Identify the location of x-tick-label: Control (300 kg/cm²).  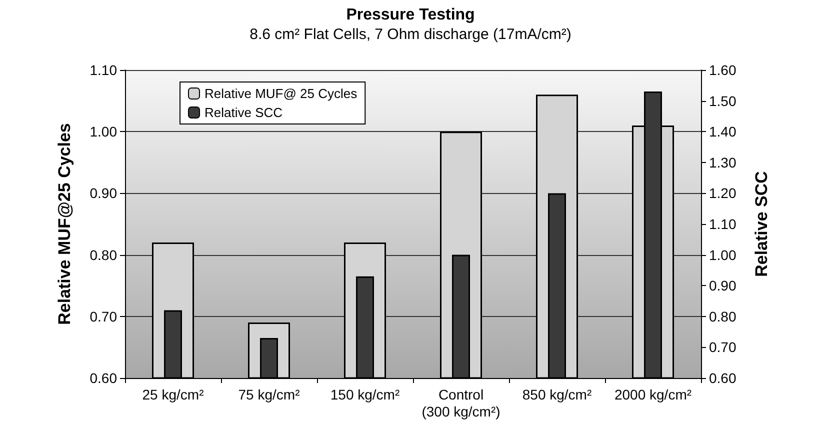
(461, 403).